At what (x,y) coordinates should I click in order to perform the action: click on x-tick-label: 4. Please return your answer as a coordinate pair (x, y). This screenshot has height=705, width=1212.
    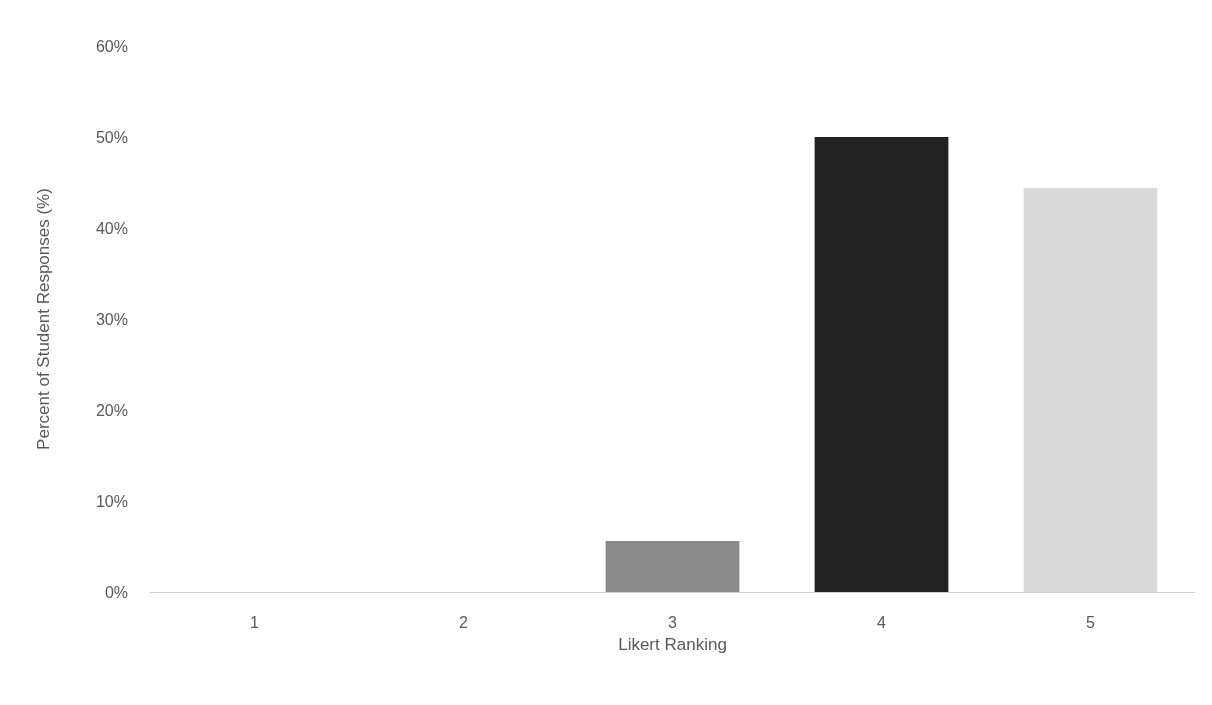
    Looking at the image, I should click on (882, 622).